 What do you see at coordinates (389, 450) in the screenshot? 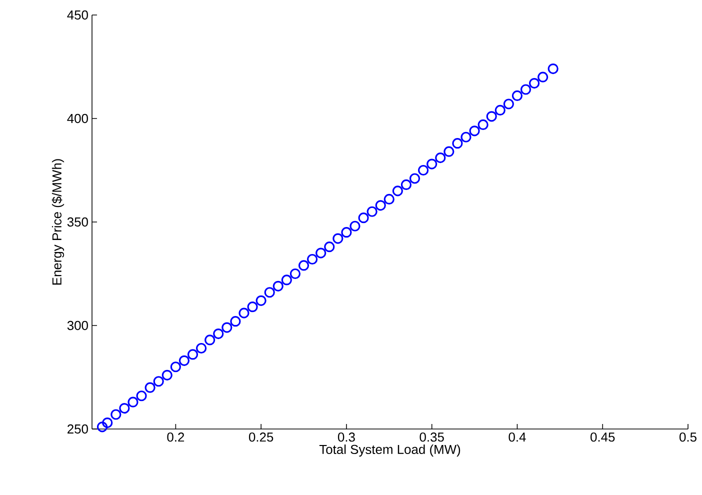
I see `x-axis-title: Total System Load (MW)` at bounding box center [389, 450].